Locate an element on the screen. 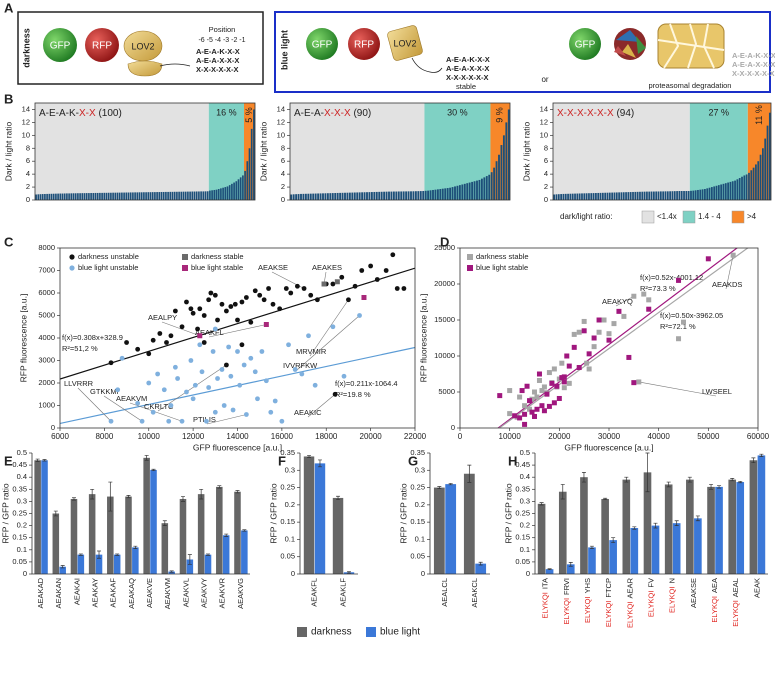  x-tick-label: 50000 is located at coordinates (708, 436).